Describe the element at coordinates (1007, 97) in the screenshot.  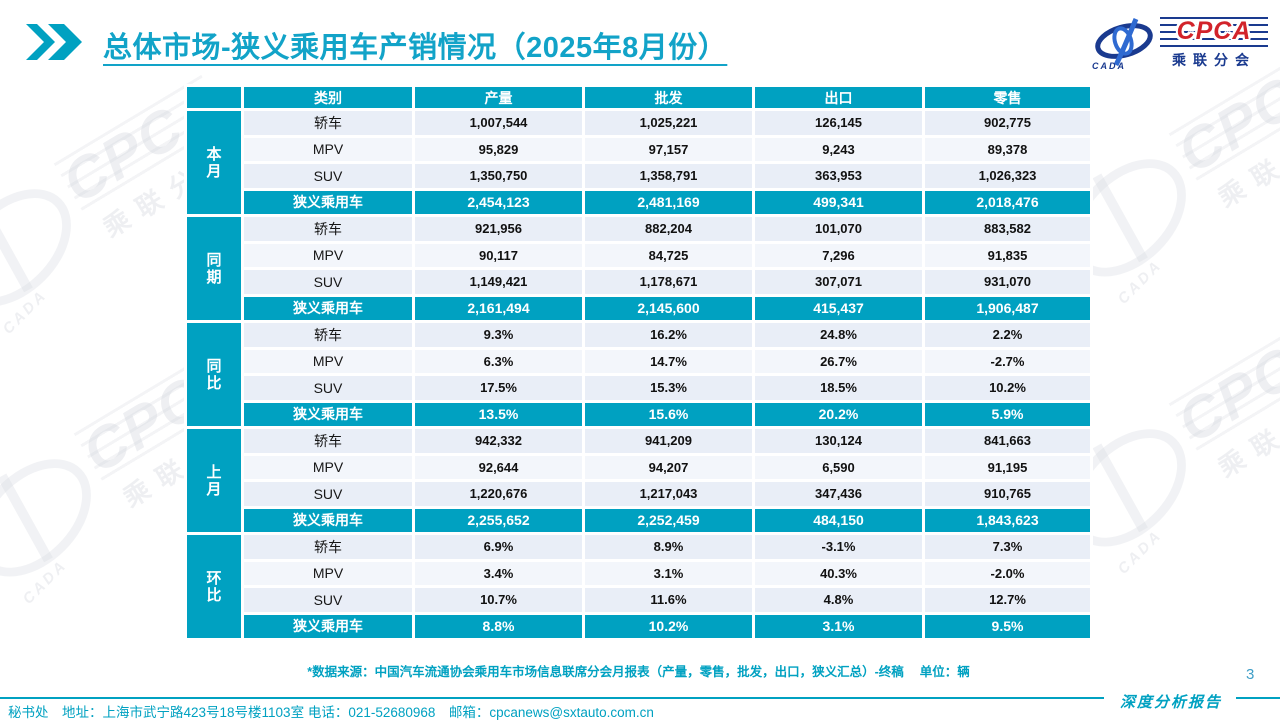
I see `column-header-4: 零售` at that location.